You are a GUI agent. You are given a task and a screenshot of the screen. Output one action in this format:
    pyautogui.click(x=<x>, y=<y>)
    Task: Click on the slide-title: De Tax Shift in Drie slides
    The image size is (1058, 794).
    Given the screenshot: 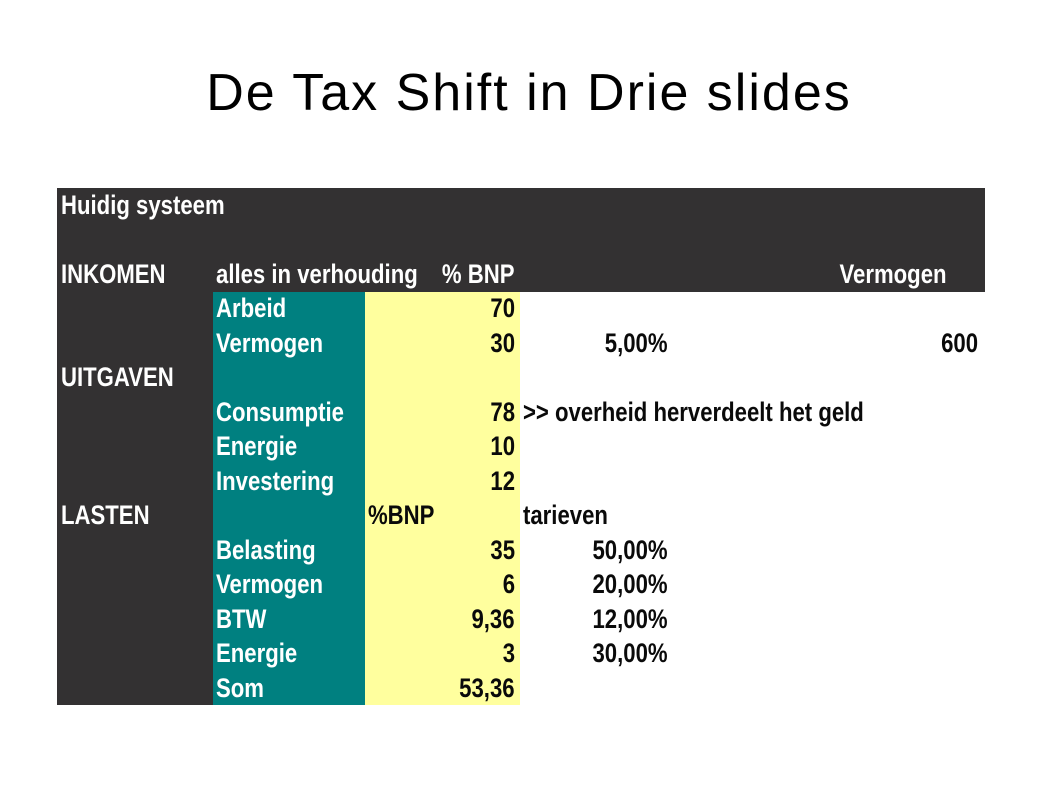 What is the action you would take?
    pyautogui.click(x=529, y=93)
    